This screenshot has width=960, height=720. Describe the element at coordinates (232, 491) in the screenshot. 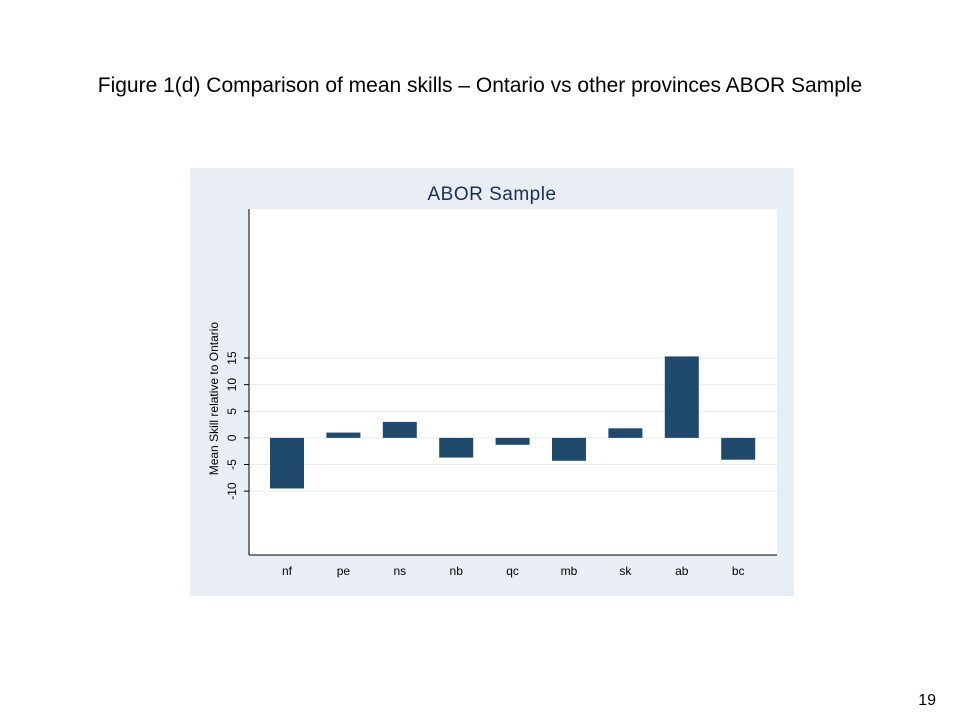

I see `y-tick-label: -10` at that location.